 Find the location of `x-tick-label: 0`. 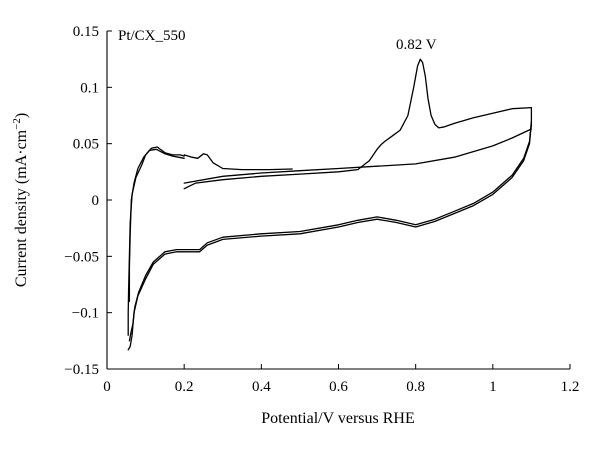

x-tick-label: 0 is located at coordinates (107, 387).